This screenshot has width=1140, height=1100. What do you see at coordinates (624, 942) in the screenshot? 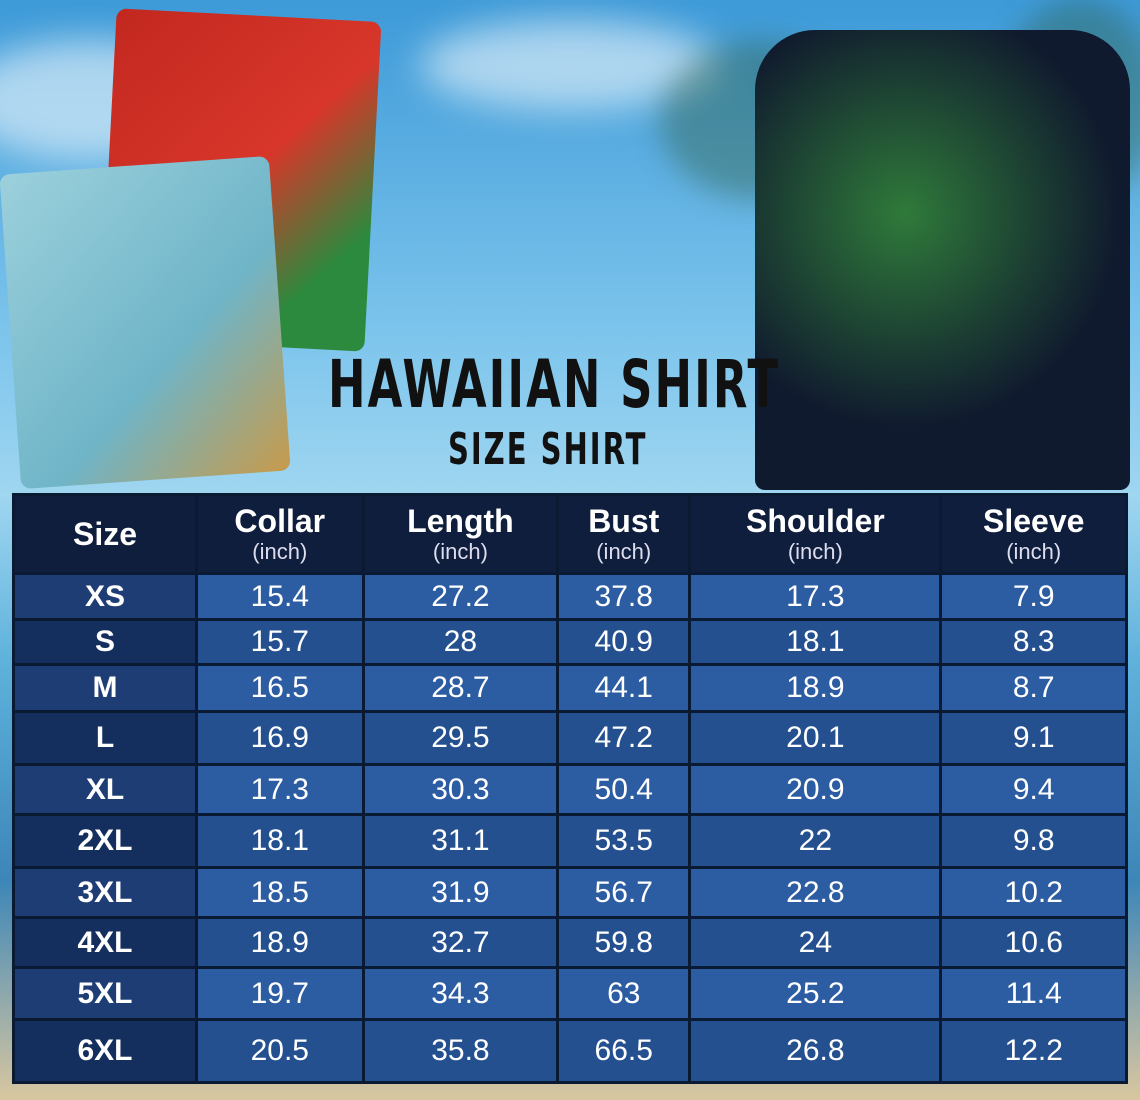
I see `measurement-cell: 59.8` at bounding box center [624, 942].